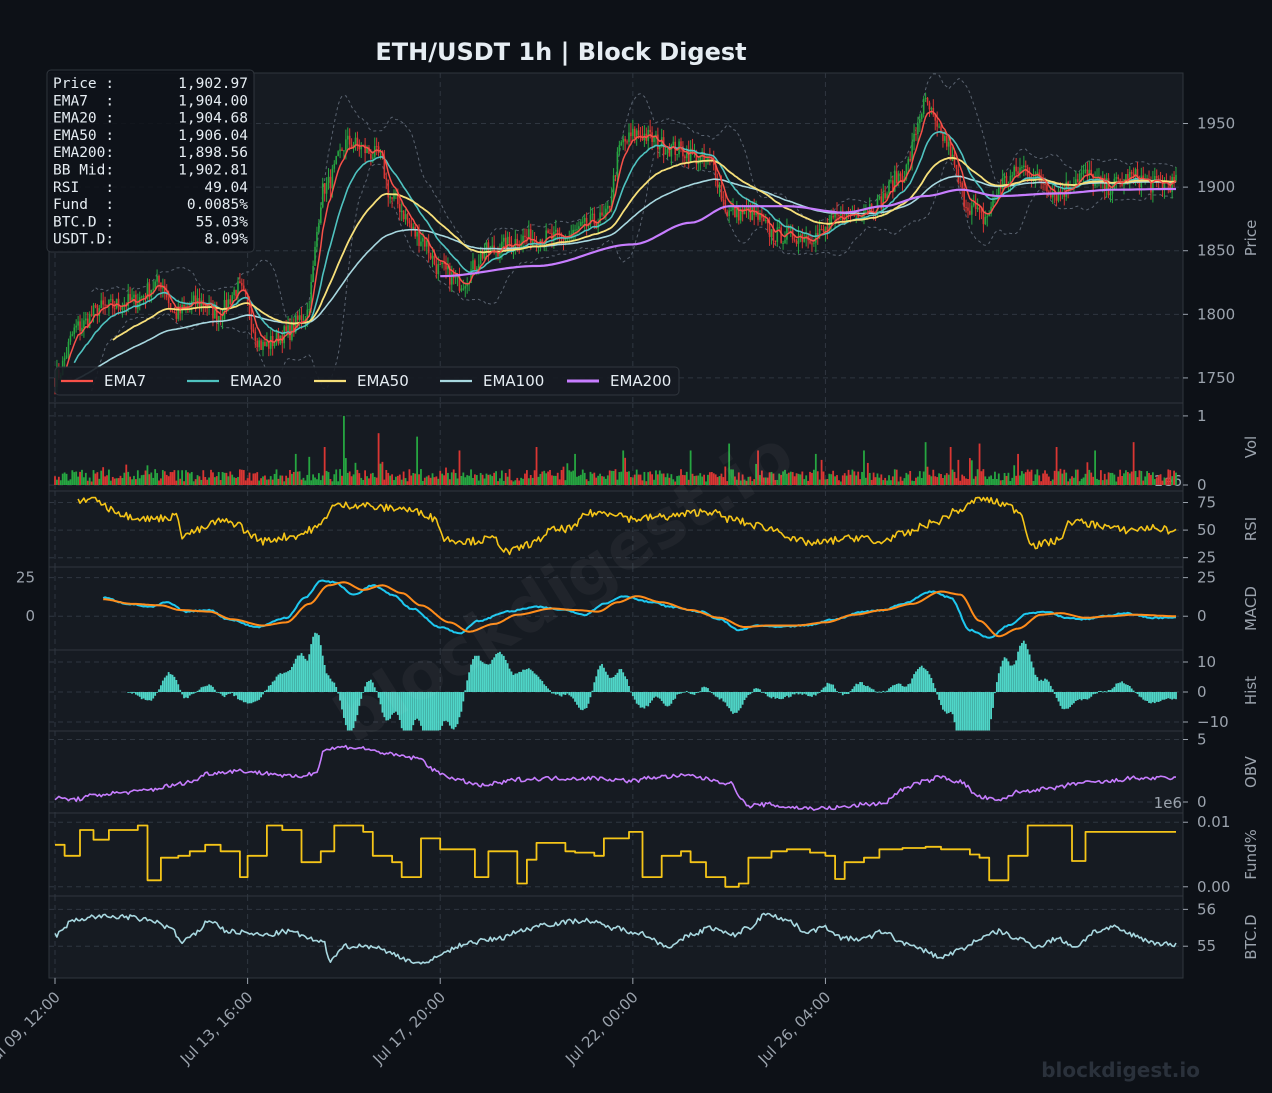 The height and width of the screenshot is (1093, 1272). I want to click on legend-label-ema20: EMA20, so click(256, 381).